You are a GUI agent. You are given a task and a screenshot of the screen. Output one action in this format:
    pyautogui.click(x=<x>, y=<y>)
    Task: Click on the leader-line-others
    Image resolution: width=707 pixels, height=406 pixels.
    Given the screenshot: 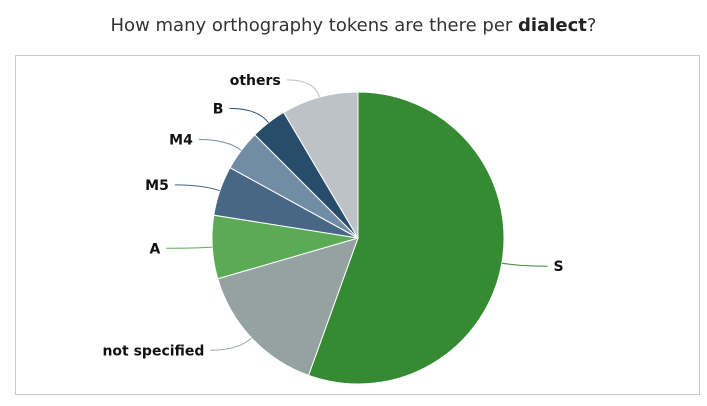 What is the action you would take?
    pyautogui.click(x=303, y=88)
    